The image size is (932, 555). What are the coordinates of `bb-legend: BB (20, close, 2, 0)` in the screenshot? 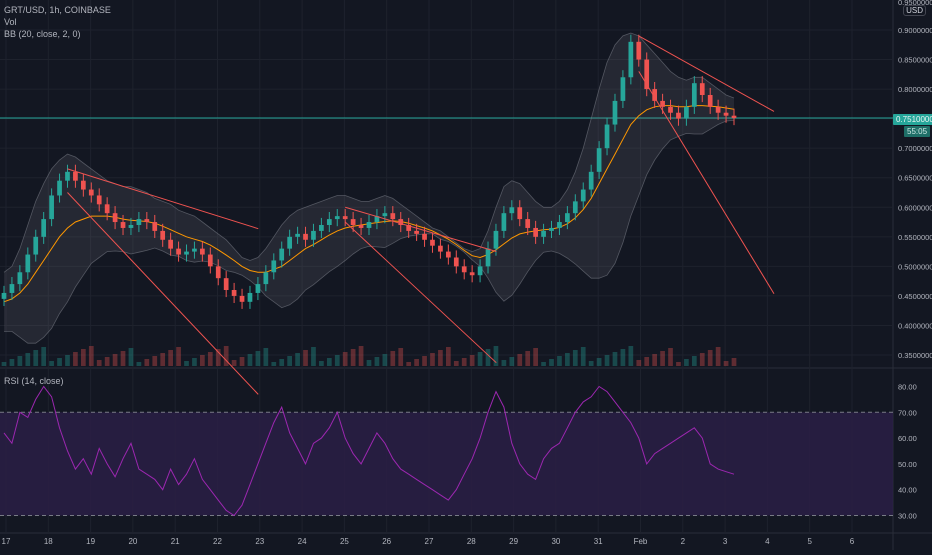 It's located at (42, 34).